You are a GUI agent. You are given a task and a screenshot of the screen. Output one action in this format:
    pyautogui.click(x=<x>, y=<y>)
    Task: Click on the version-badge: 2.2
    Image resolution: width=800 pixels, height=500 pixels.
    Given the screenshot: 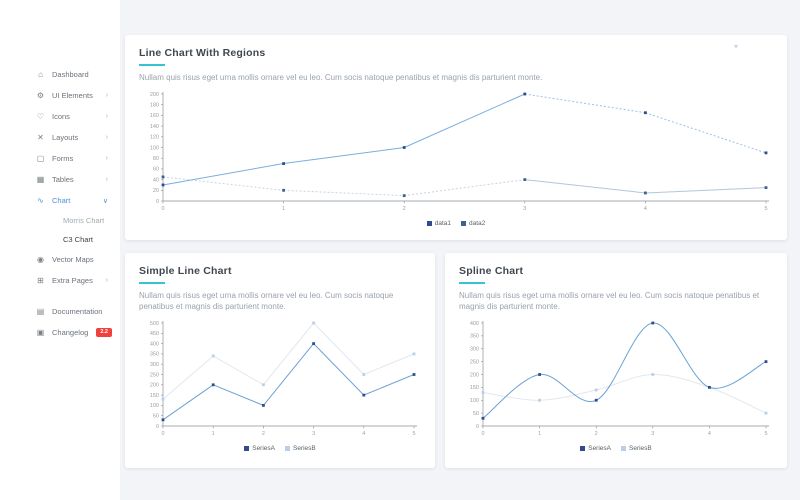 What is the action you would take?
    pyautogui.click(x=104, y=332)
    